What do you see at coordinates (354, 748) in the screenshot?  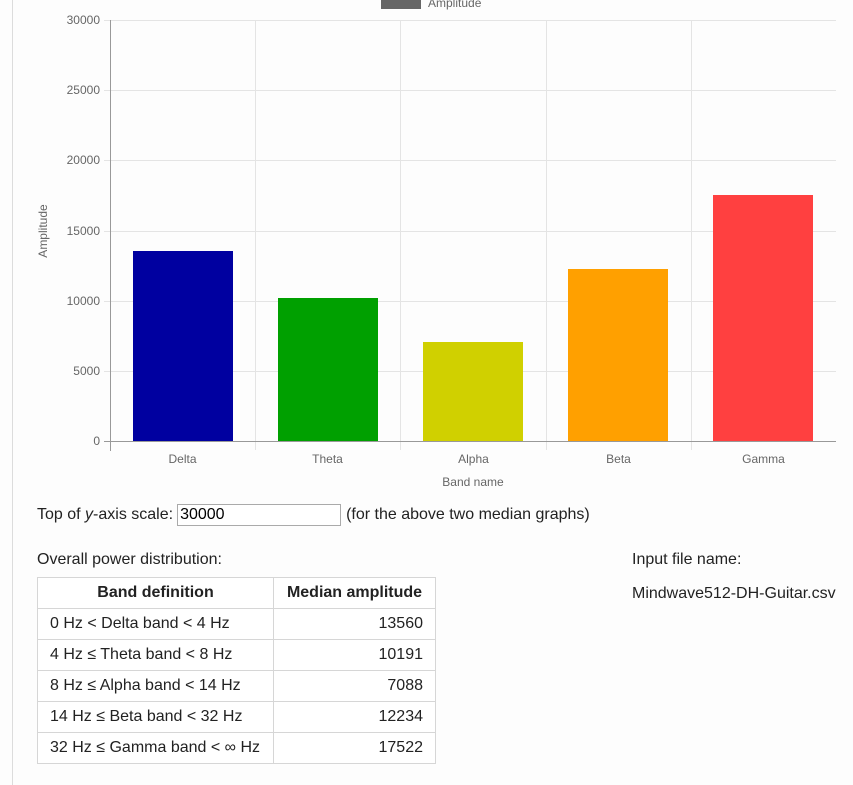 I see `median-amplitude: 17522` at bounding box center [354, 748].